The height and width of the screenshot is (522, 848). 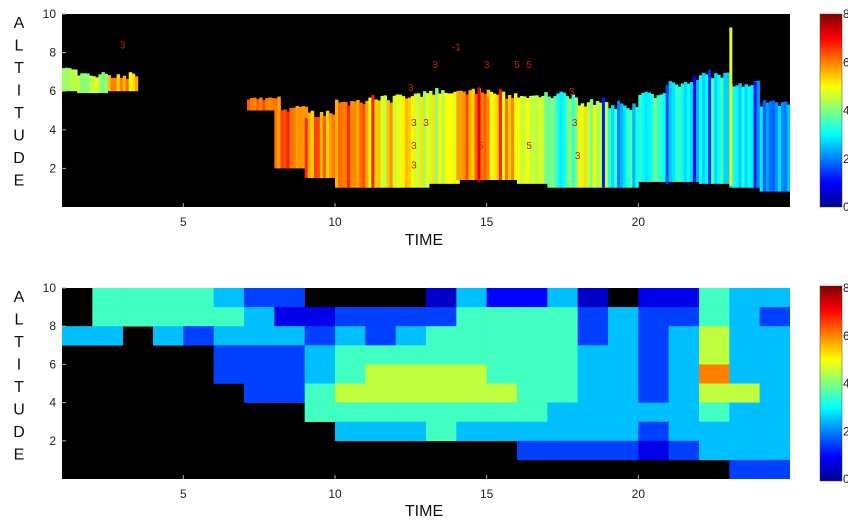 I want to click on bottom-y-ticks: 2 4 6 8 10, so click(x=54, y=364).